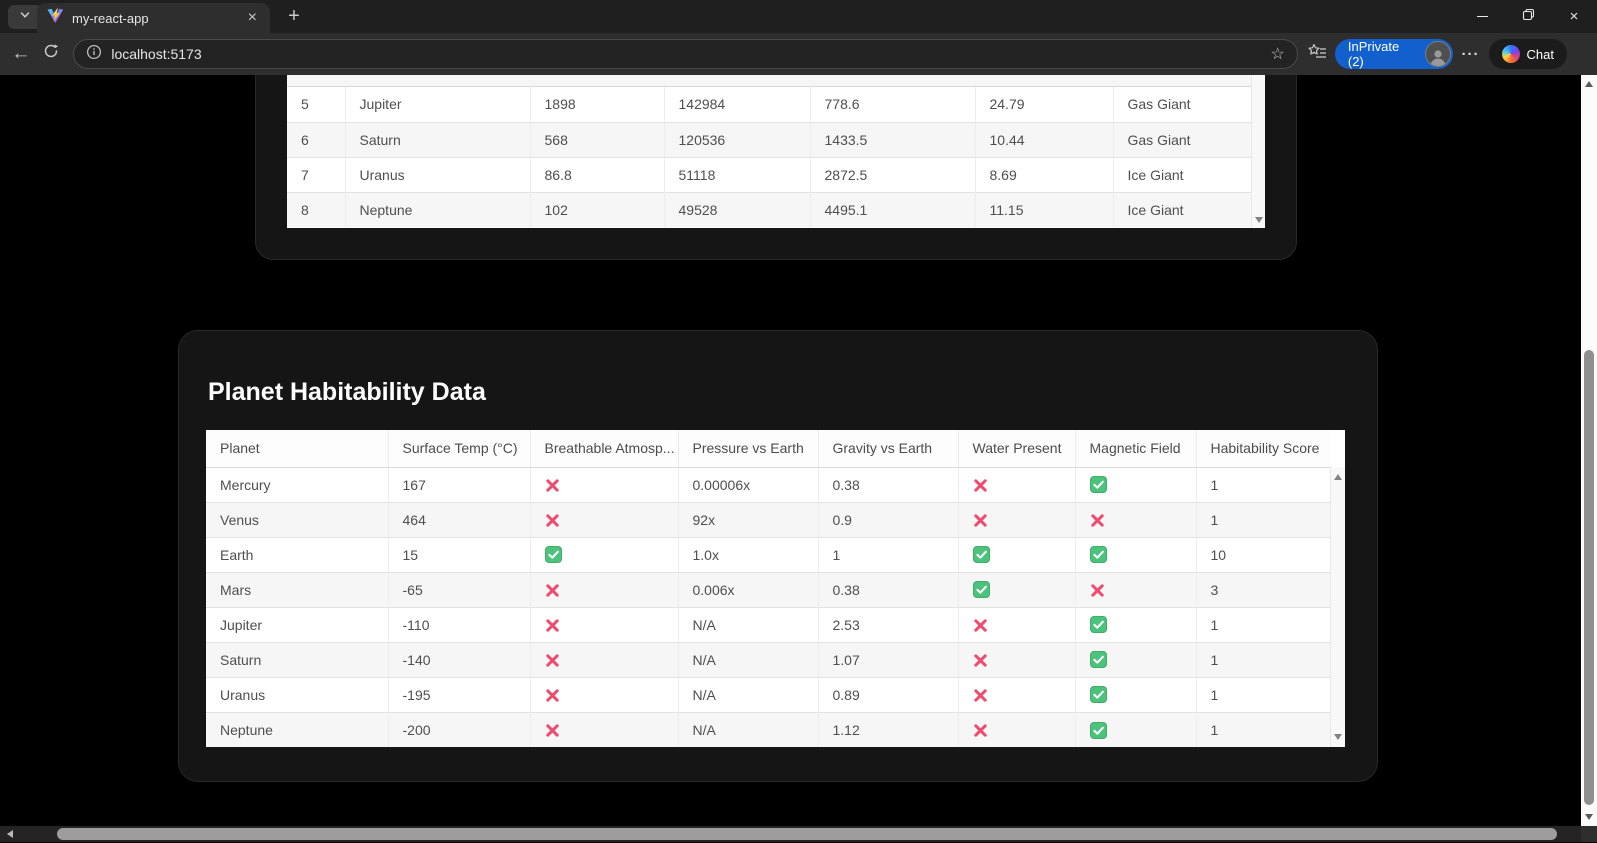 The image size is (1597, 843). What do you see at coordinates (1317, 54) in the screenshot?
I see `favorites-button` at bounding box center [1317, 54].